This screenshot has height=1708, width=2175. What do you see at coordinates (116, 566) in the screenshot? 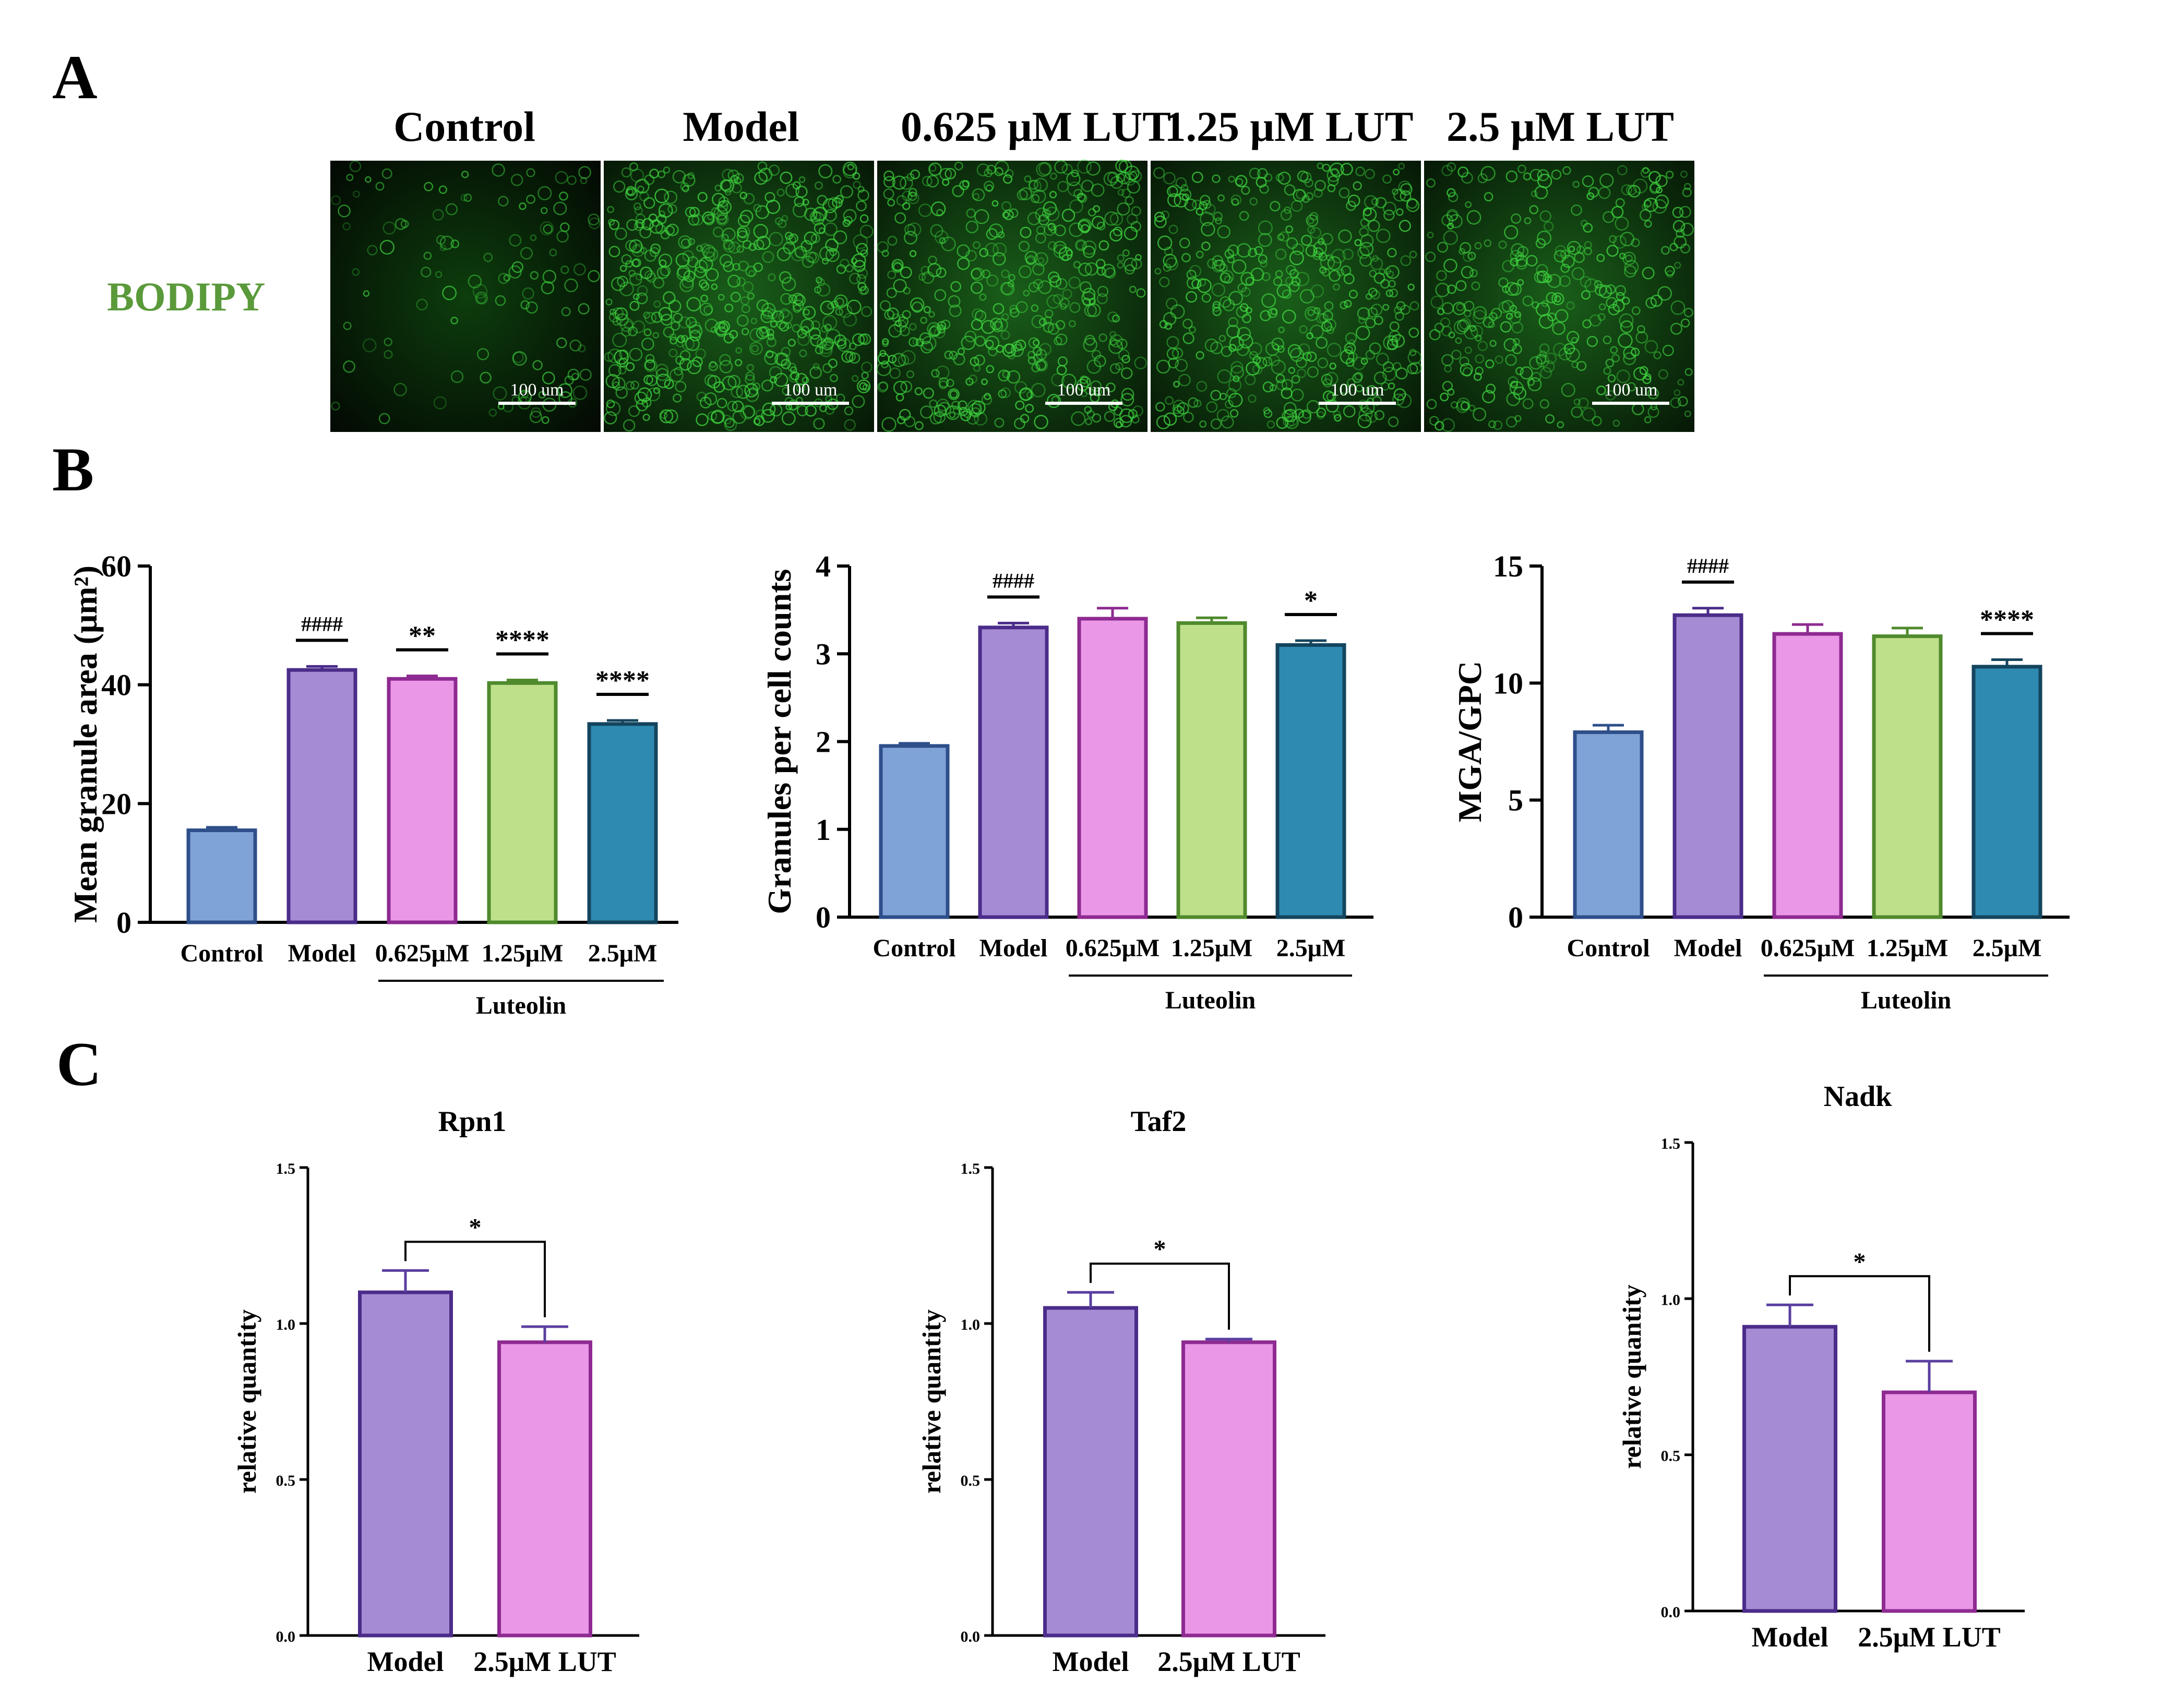
I see `y-tick-label: 60` at bounding box center [116, 566].